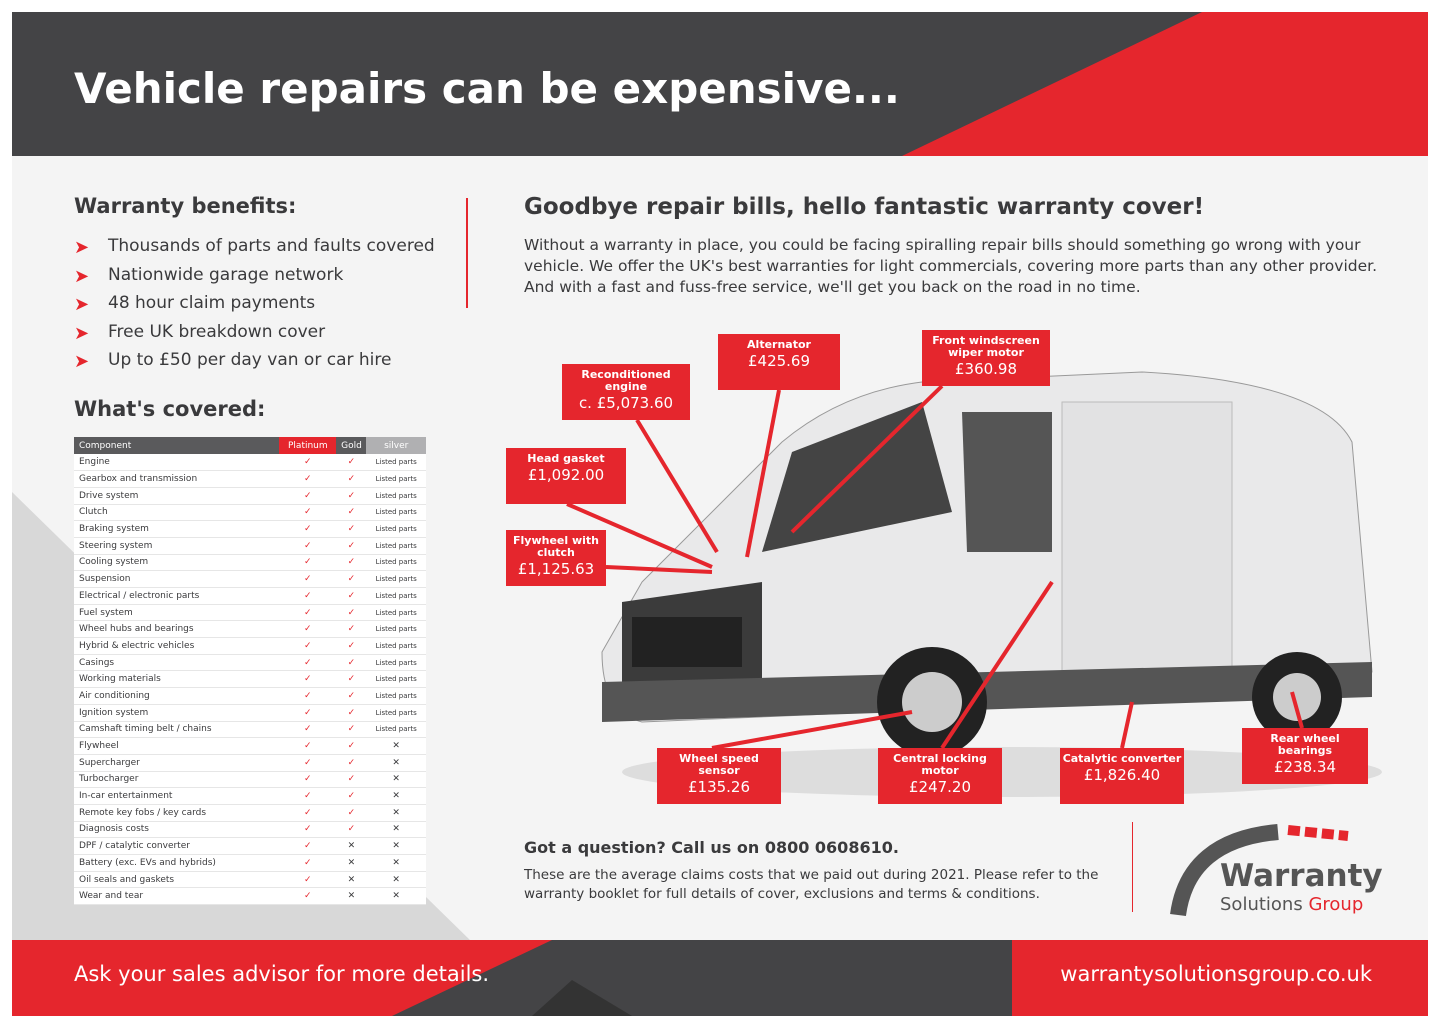 This screenshot has width=1440, height=1028. Describe the element at coordinates (177, 596) in the screenshot. I see `component-cell: Electrical / electronic parts` at that location.